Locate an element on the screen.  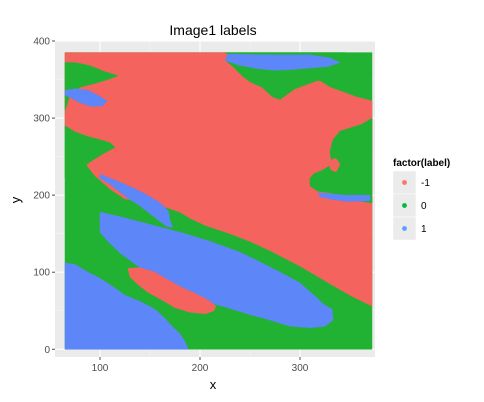
chart-title: Image1 labels is located at coordinates (212, 30).